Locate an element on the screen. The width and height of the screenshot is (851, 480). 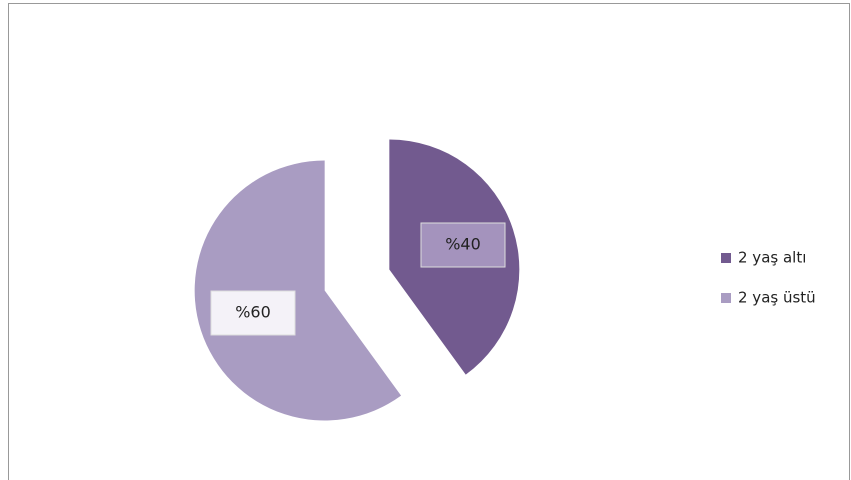
data-label: %40 is located at coordinates (463, 244).